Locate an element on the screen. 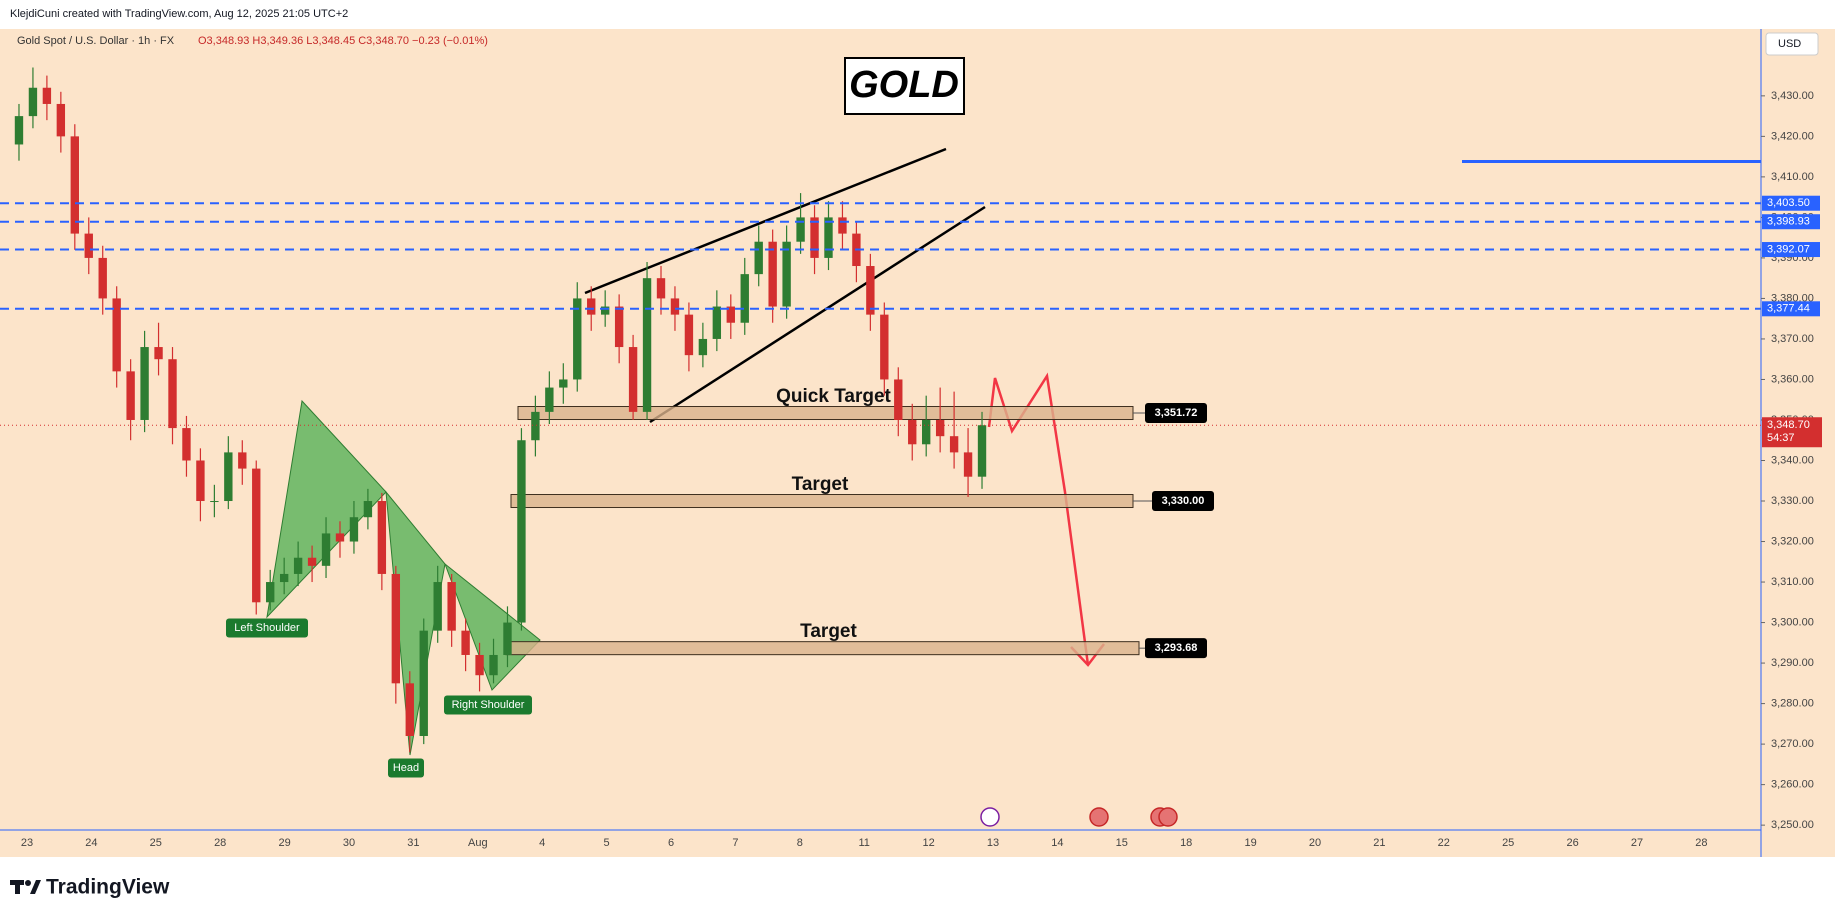 This screenshot has height=917, width=1835. y-tick-label: 3,370.00 is located at coordinates (1792, 339).